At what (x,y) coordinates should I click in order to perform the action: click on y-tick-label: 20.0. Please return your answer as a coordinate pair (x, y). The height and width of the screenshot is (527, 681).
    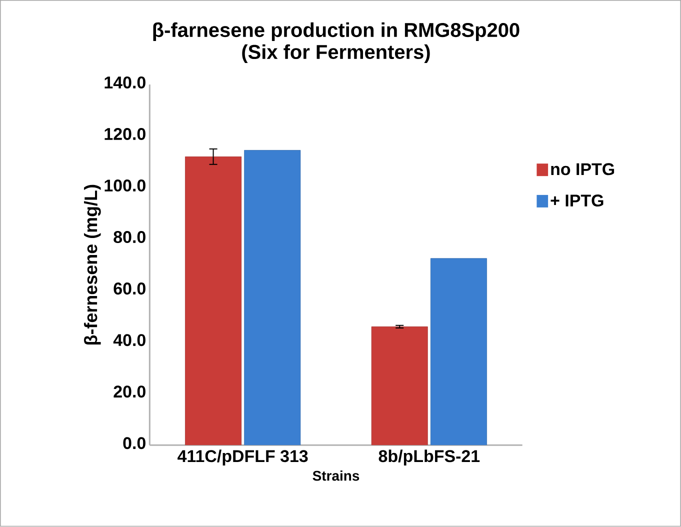
    Looking at the image, I should click on (130, 392).